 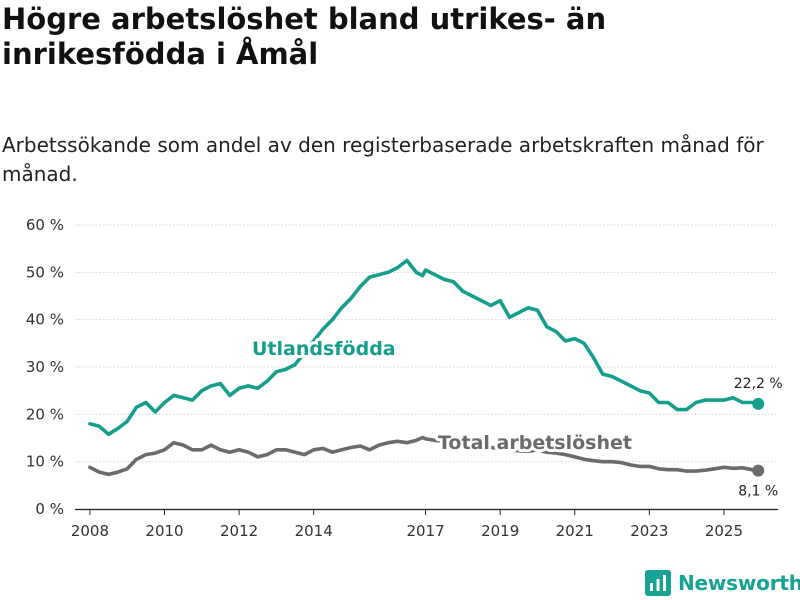 I want to click on brand-logo: Newsworthy, so click(x=722, y=583).